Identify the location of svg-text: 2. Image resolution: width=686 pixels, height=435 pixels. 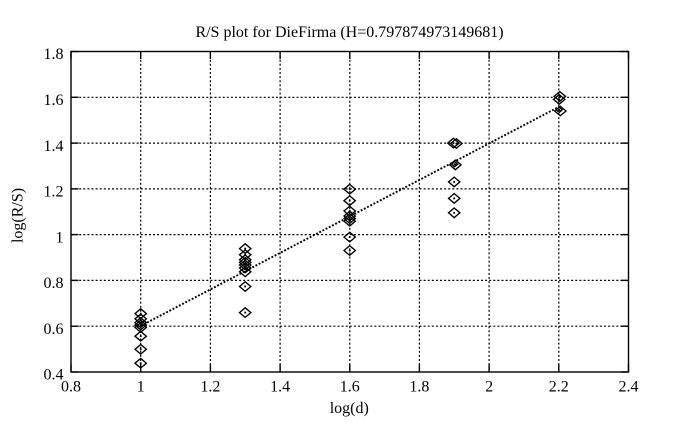
(489, 387).